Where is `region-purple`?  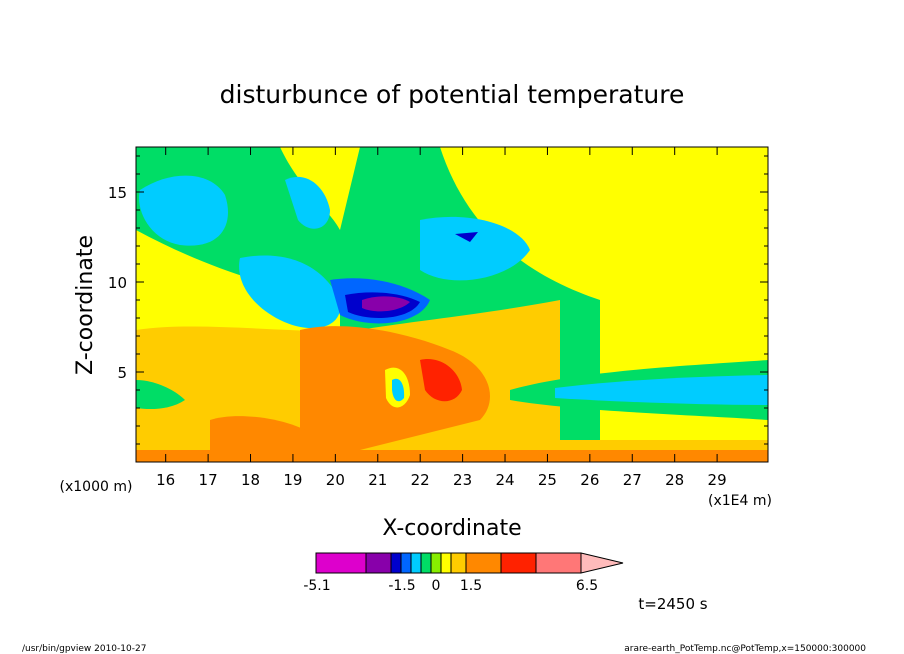
region-purple is located at coordinates (386, 304).